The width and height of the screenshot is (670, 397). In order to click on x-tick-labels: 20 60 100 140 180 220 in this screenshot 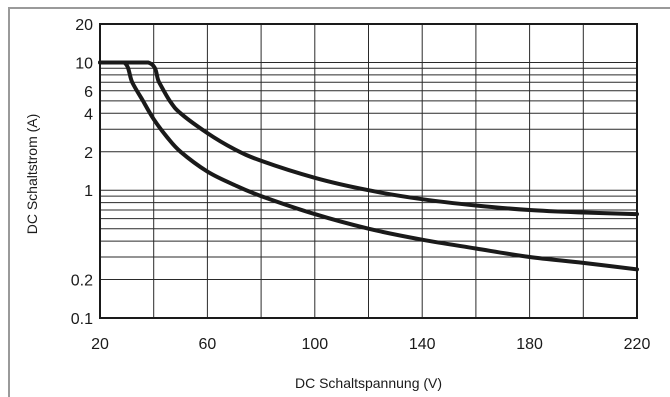, I will do `click(370, 344)`.